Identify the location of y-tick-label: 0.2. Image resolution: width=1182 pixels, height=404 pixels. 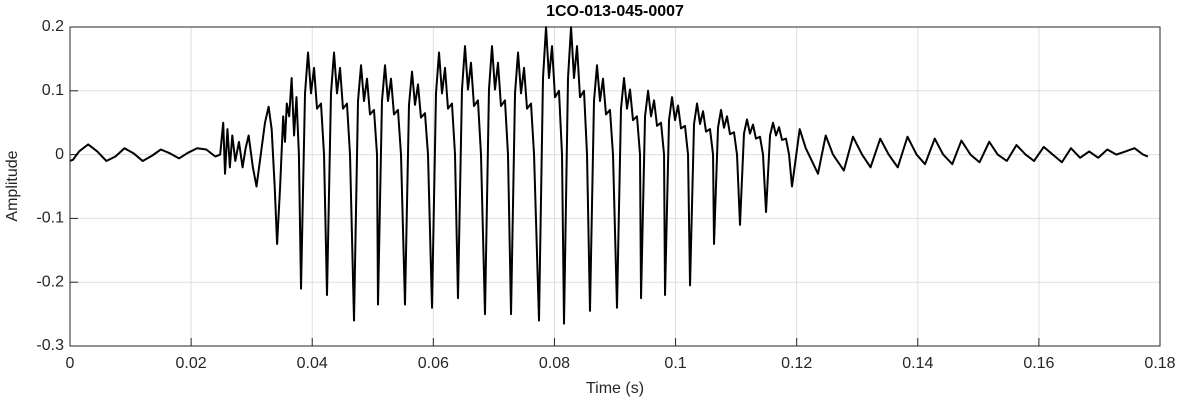
(53, 26).